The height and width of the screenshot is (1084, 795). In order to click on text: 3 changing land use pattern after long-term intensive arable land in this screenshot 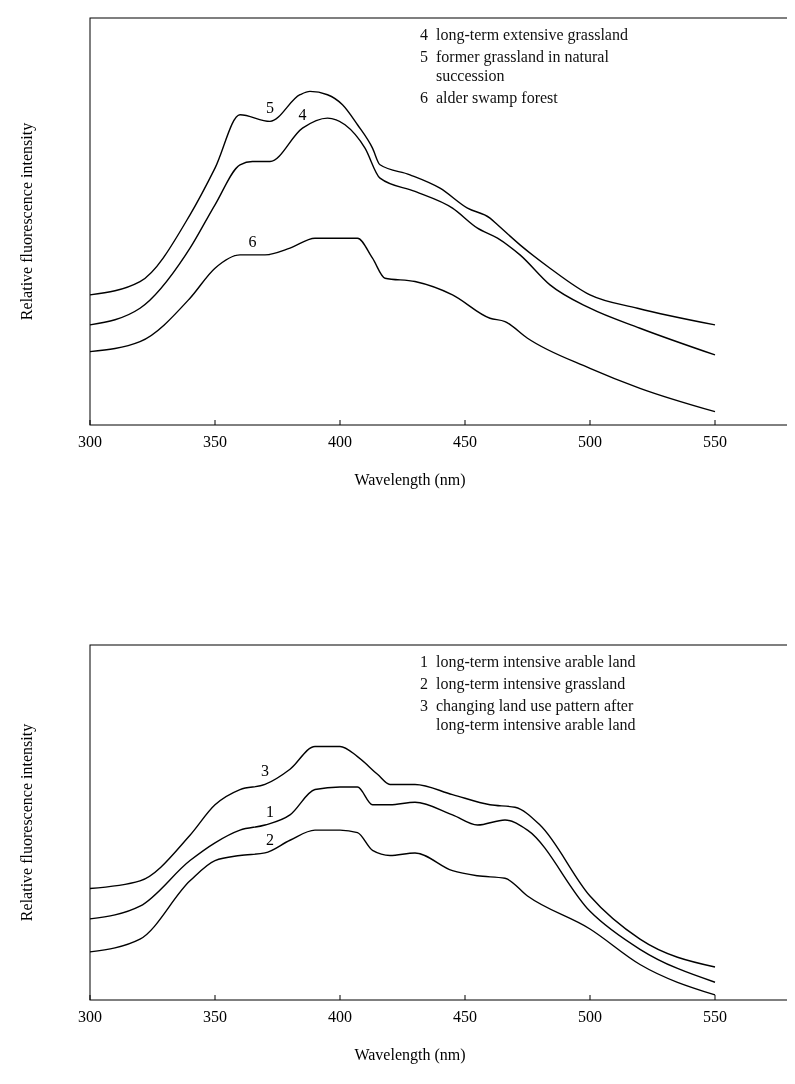, I will do `click(528, 715)`.